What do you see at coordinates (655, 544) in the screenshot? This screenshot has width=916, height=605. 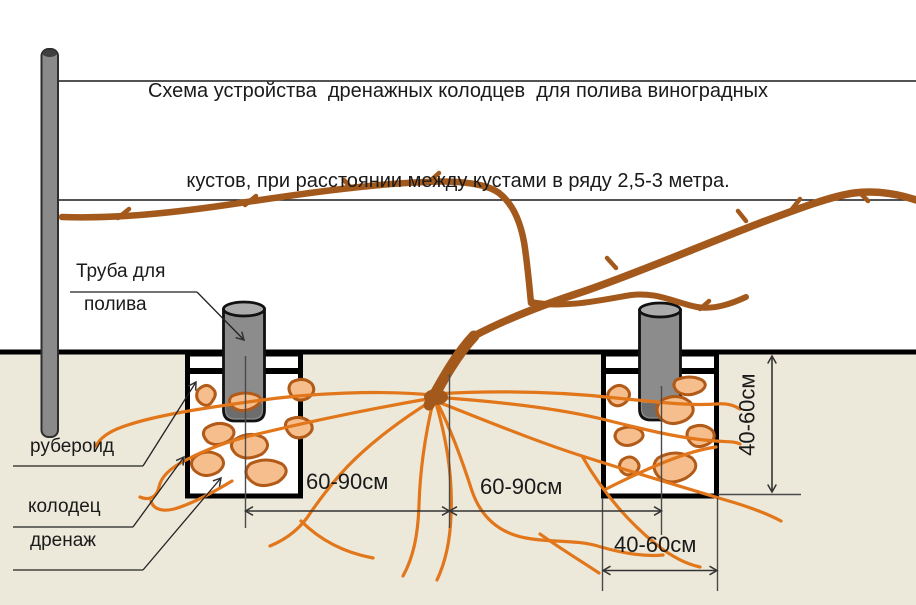 I see `dim-well-width: 40-60см` at bounding box center [655, 544].